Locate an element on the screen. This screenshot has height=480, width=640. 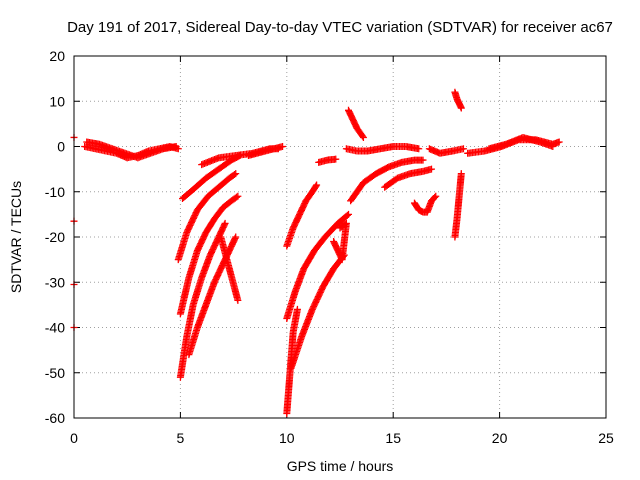
x-tick-label: 10 is located at coordinates (287, 438).